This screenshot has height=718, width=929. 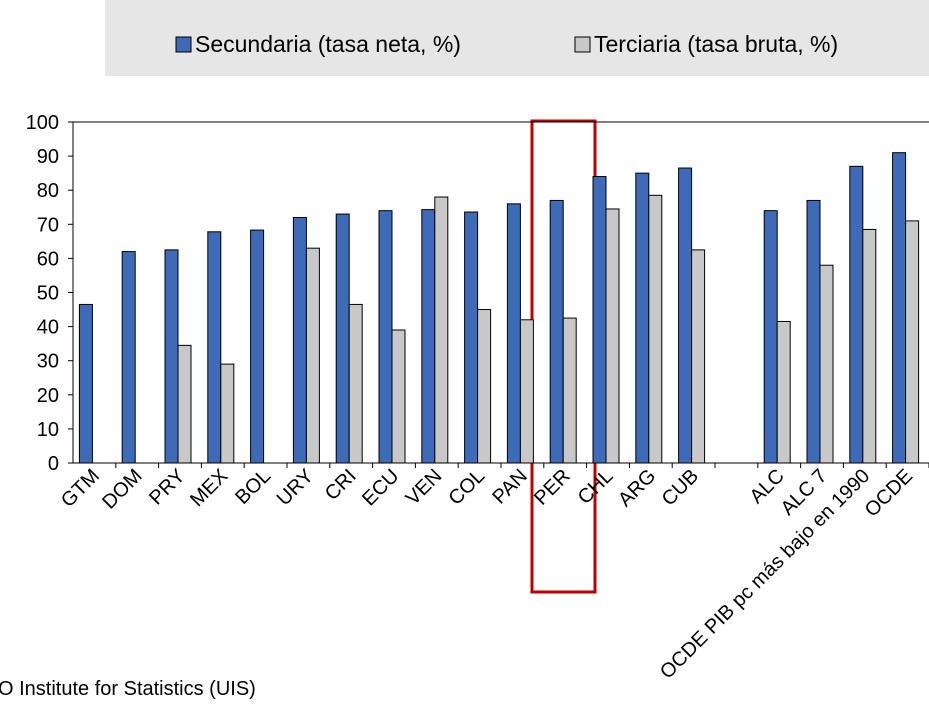 What do you see at coordinates (552, 487) in the screenshot?
I see `x-tick-label: PER` at bounding box center [552, 487].